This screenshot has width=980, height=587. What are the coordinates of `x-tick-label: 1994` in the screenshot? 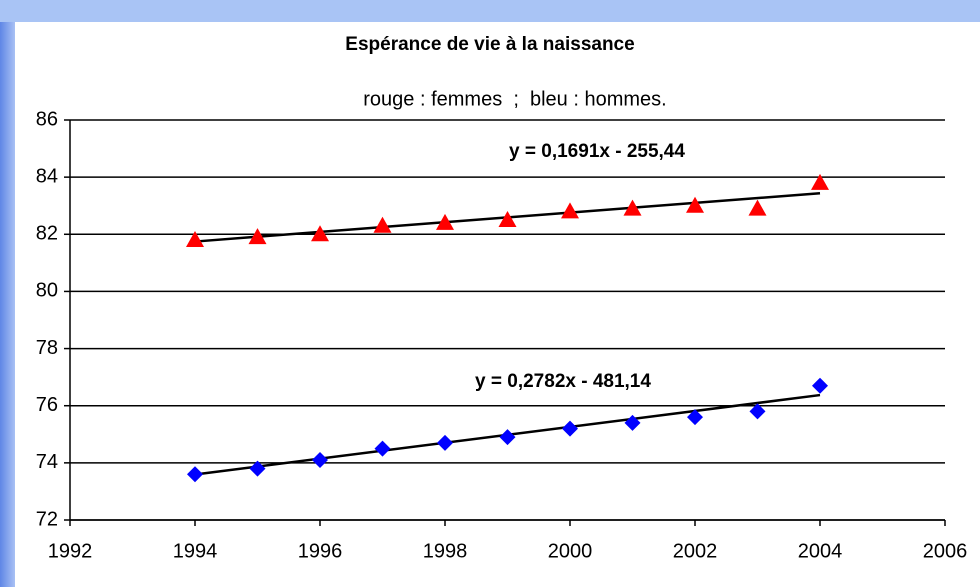 It's located at (195, 551).